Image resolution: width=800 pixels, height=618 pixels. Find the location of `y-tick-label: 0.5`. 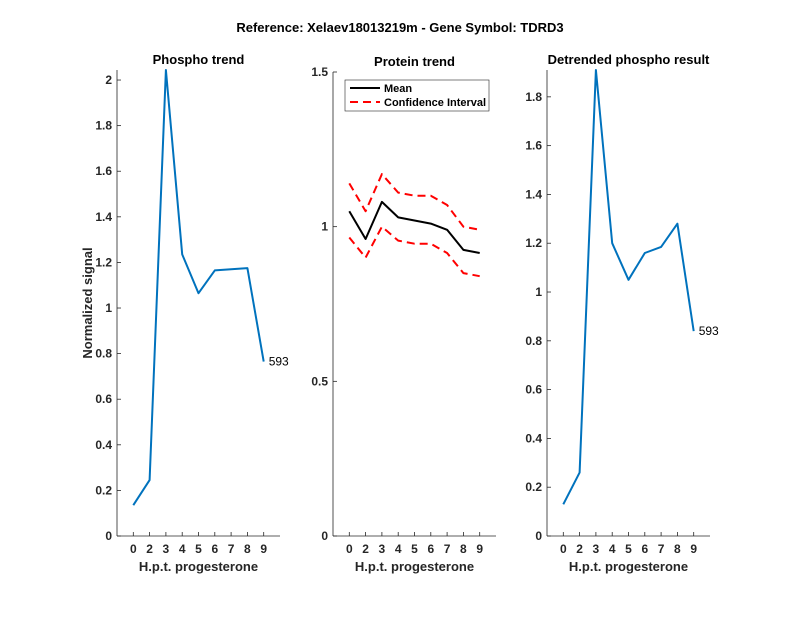

y-tick-label: 0.5 is located at coordinates (319, 381).